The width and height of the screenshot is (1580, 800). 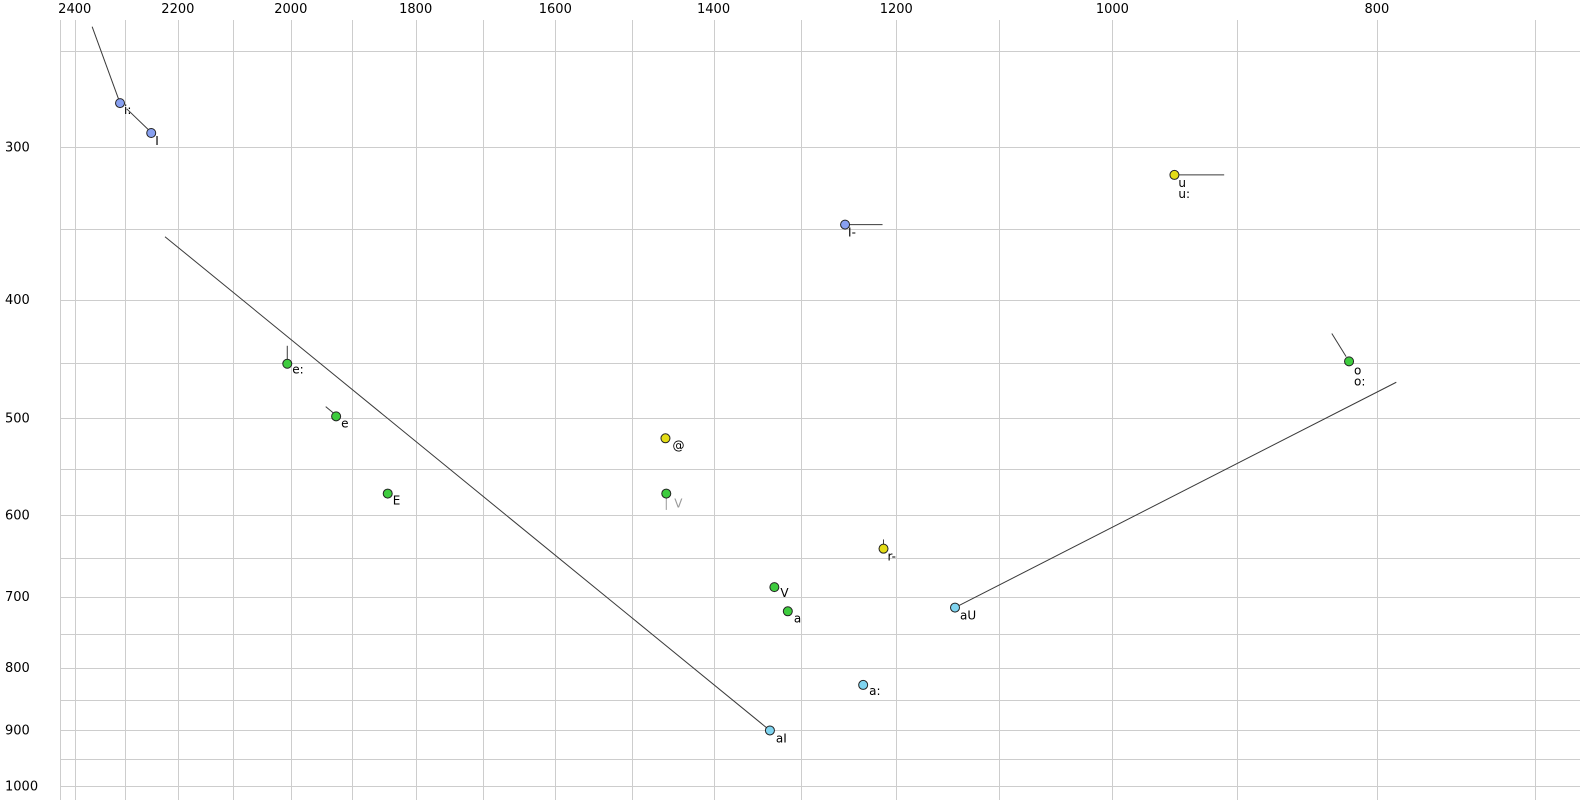 What do you see at coordinates (678, 445) in the screenshot?
I see `vowel-label: @` at bounding box center [678, 445].